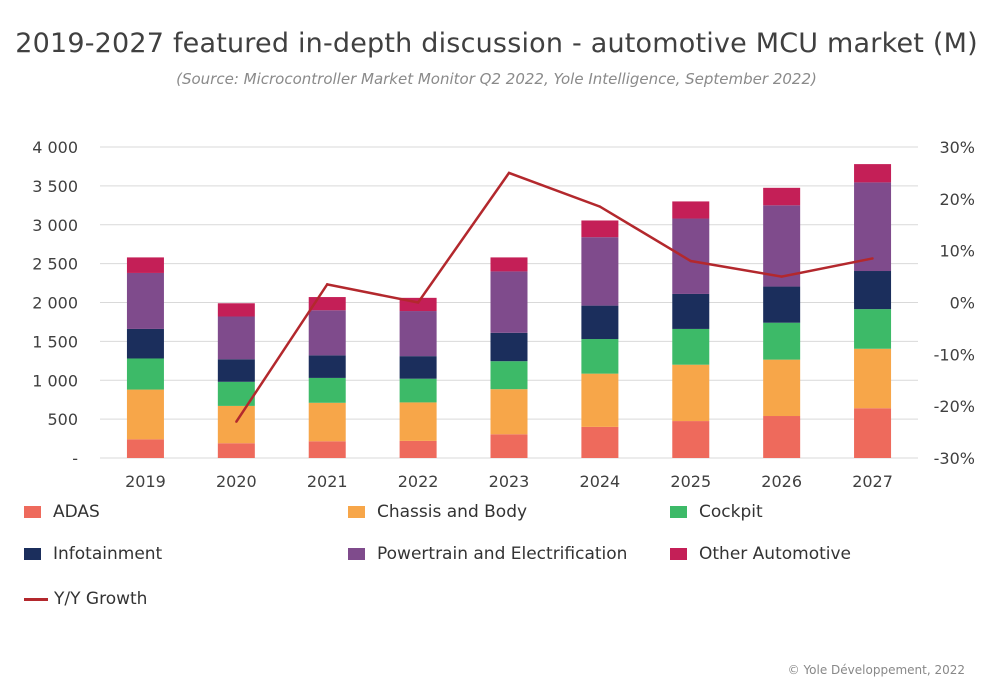  Describe the element at coordinates (145, 265) in the screenshot. I see `bar-other-automotive-2019` at that location.